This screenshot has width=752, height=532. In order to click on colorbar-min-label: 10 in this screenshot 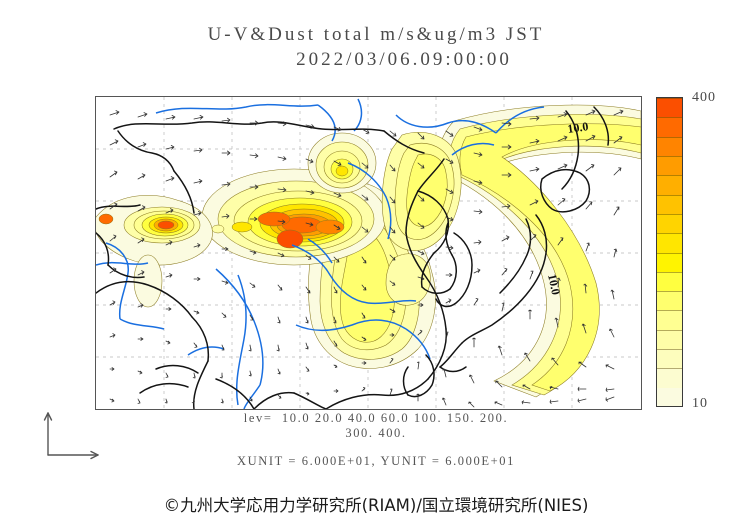, I will do `click(700, 403)`.